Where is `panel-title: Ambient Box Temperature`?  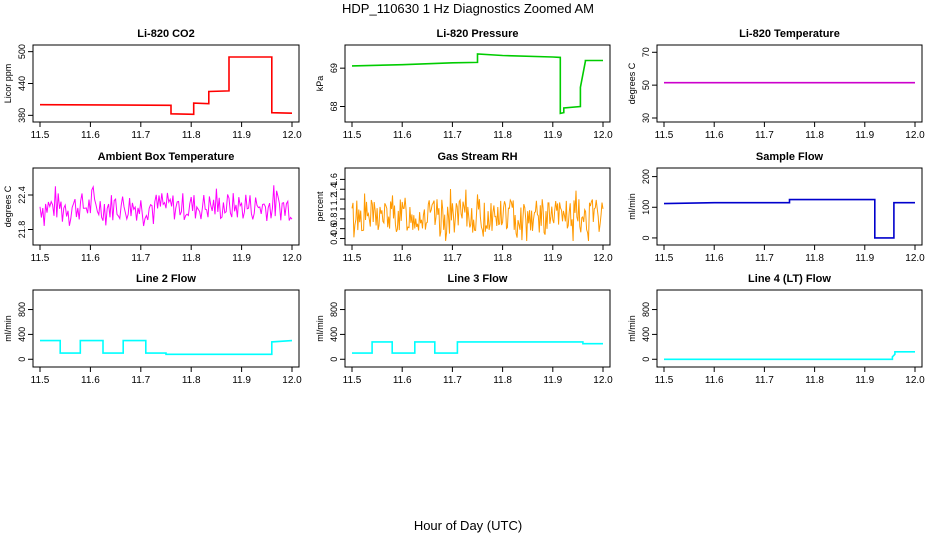
panel-title: Ambient Box Temperature is located at coordinates (166, 157).